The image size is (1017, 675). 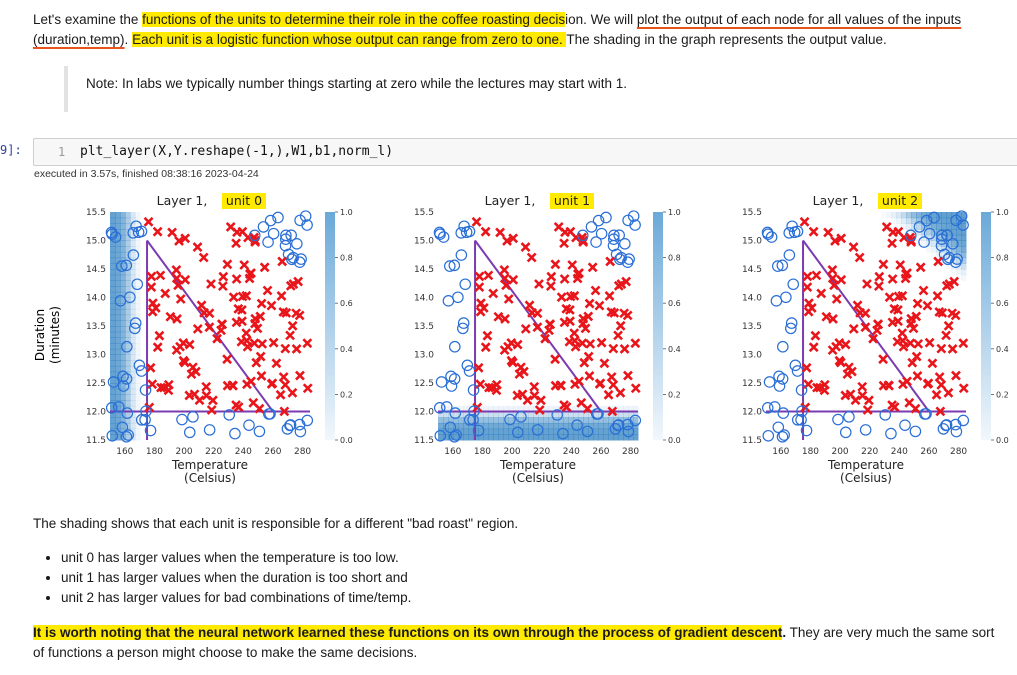 I want to click on chart-title-highlight, so click(x=244, y=201).